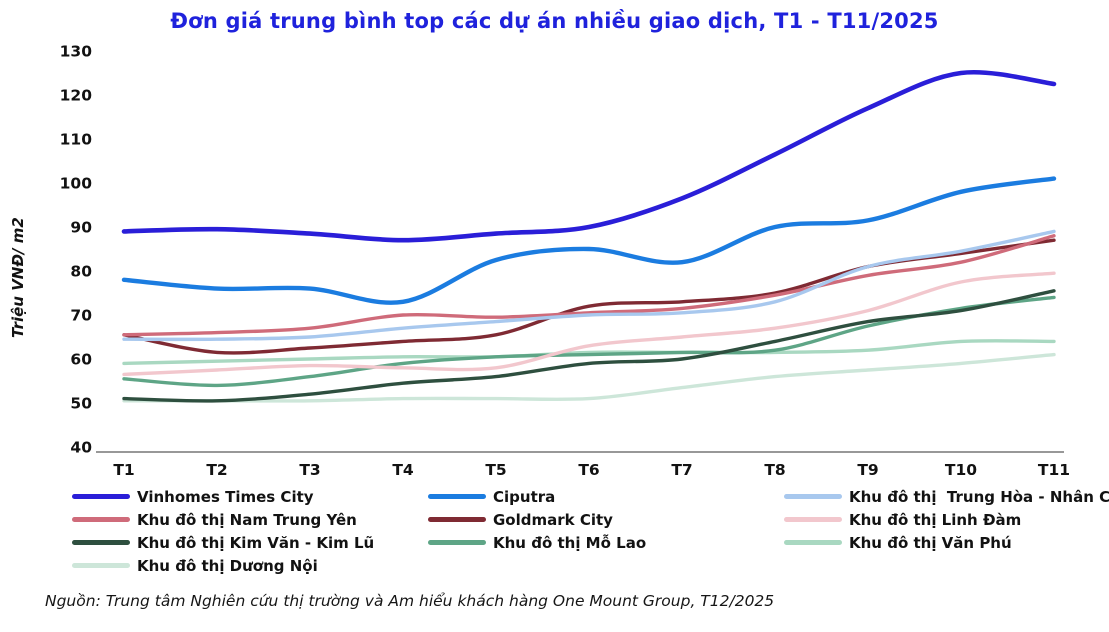 The height and width of the screenshot is (632, 1109). What do you see at coordinates (81, 360) in the screenshot?
I see `y-tick-label: 60` at bounding box center [81, 360].